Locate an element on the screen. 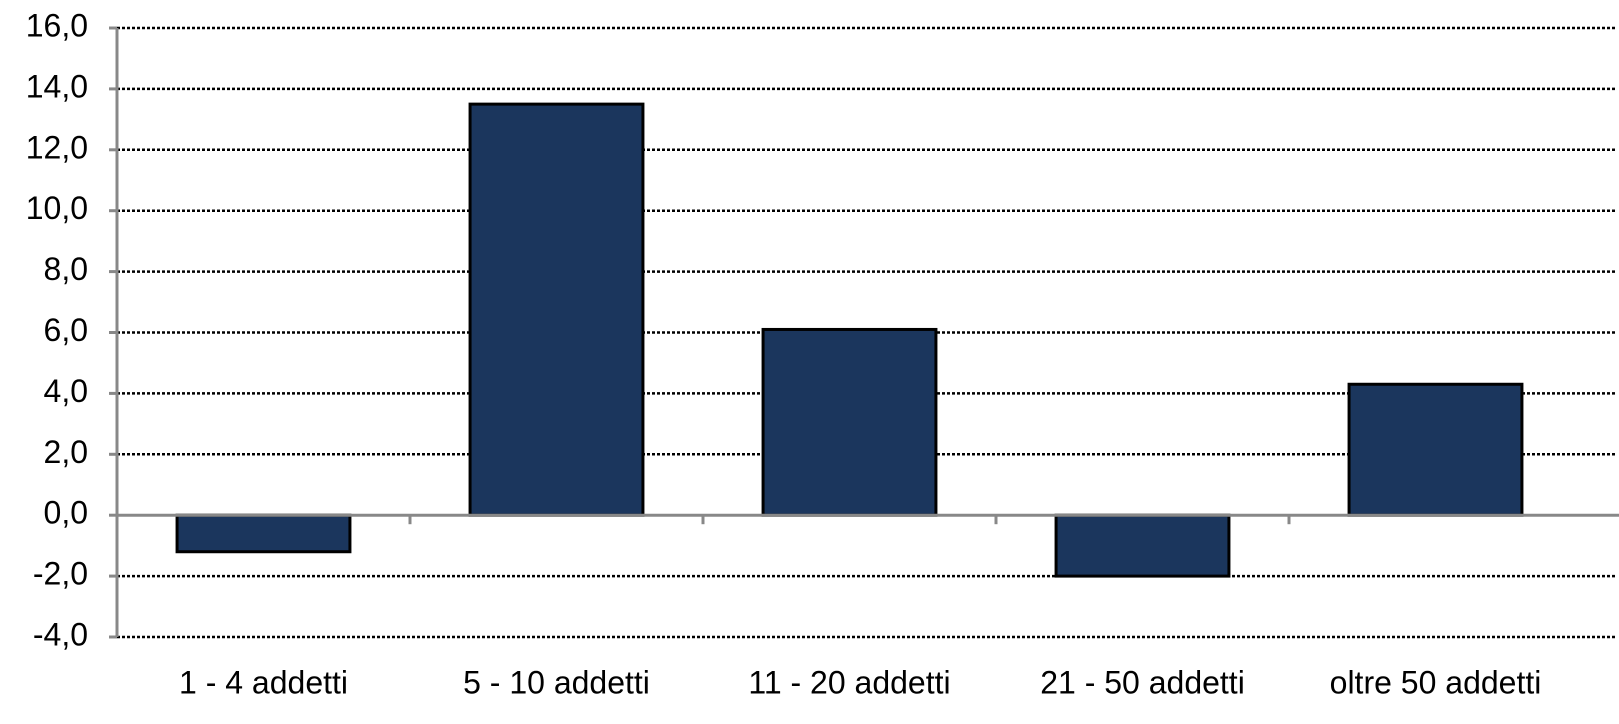 Image resolution: width=1619 pixels, height=724 pixels. y-tick-label: 0,0 is located at coordinates (66, 513).